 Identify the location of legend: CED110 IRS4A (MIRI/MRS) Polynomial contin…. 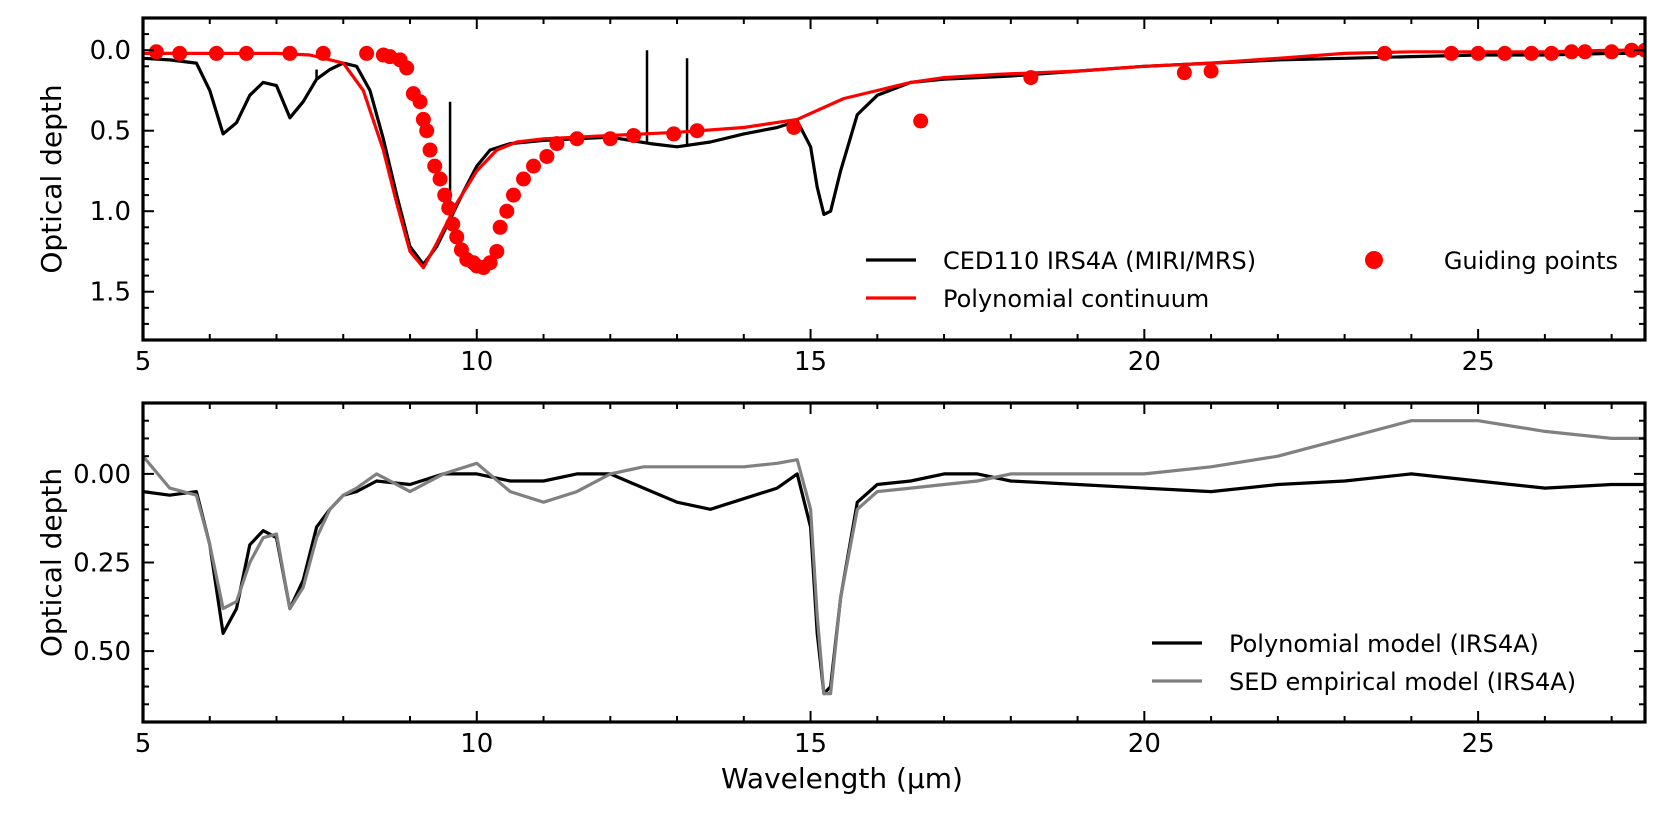
(1242, 280).